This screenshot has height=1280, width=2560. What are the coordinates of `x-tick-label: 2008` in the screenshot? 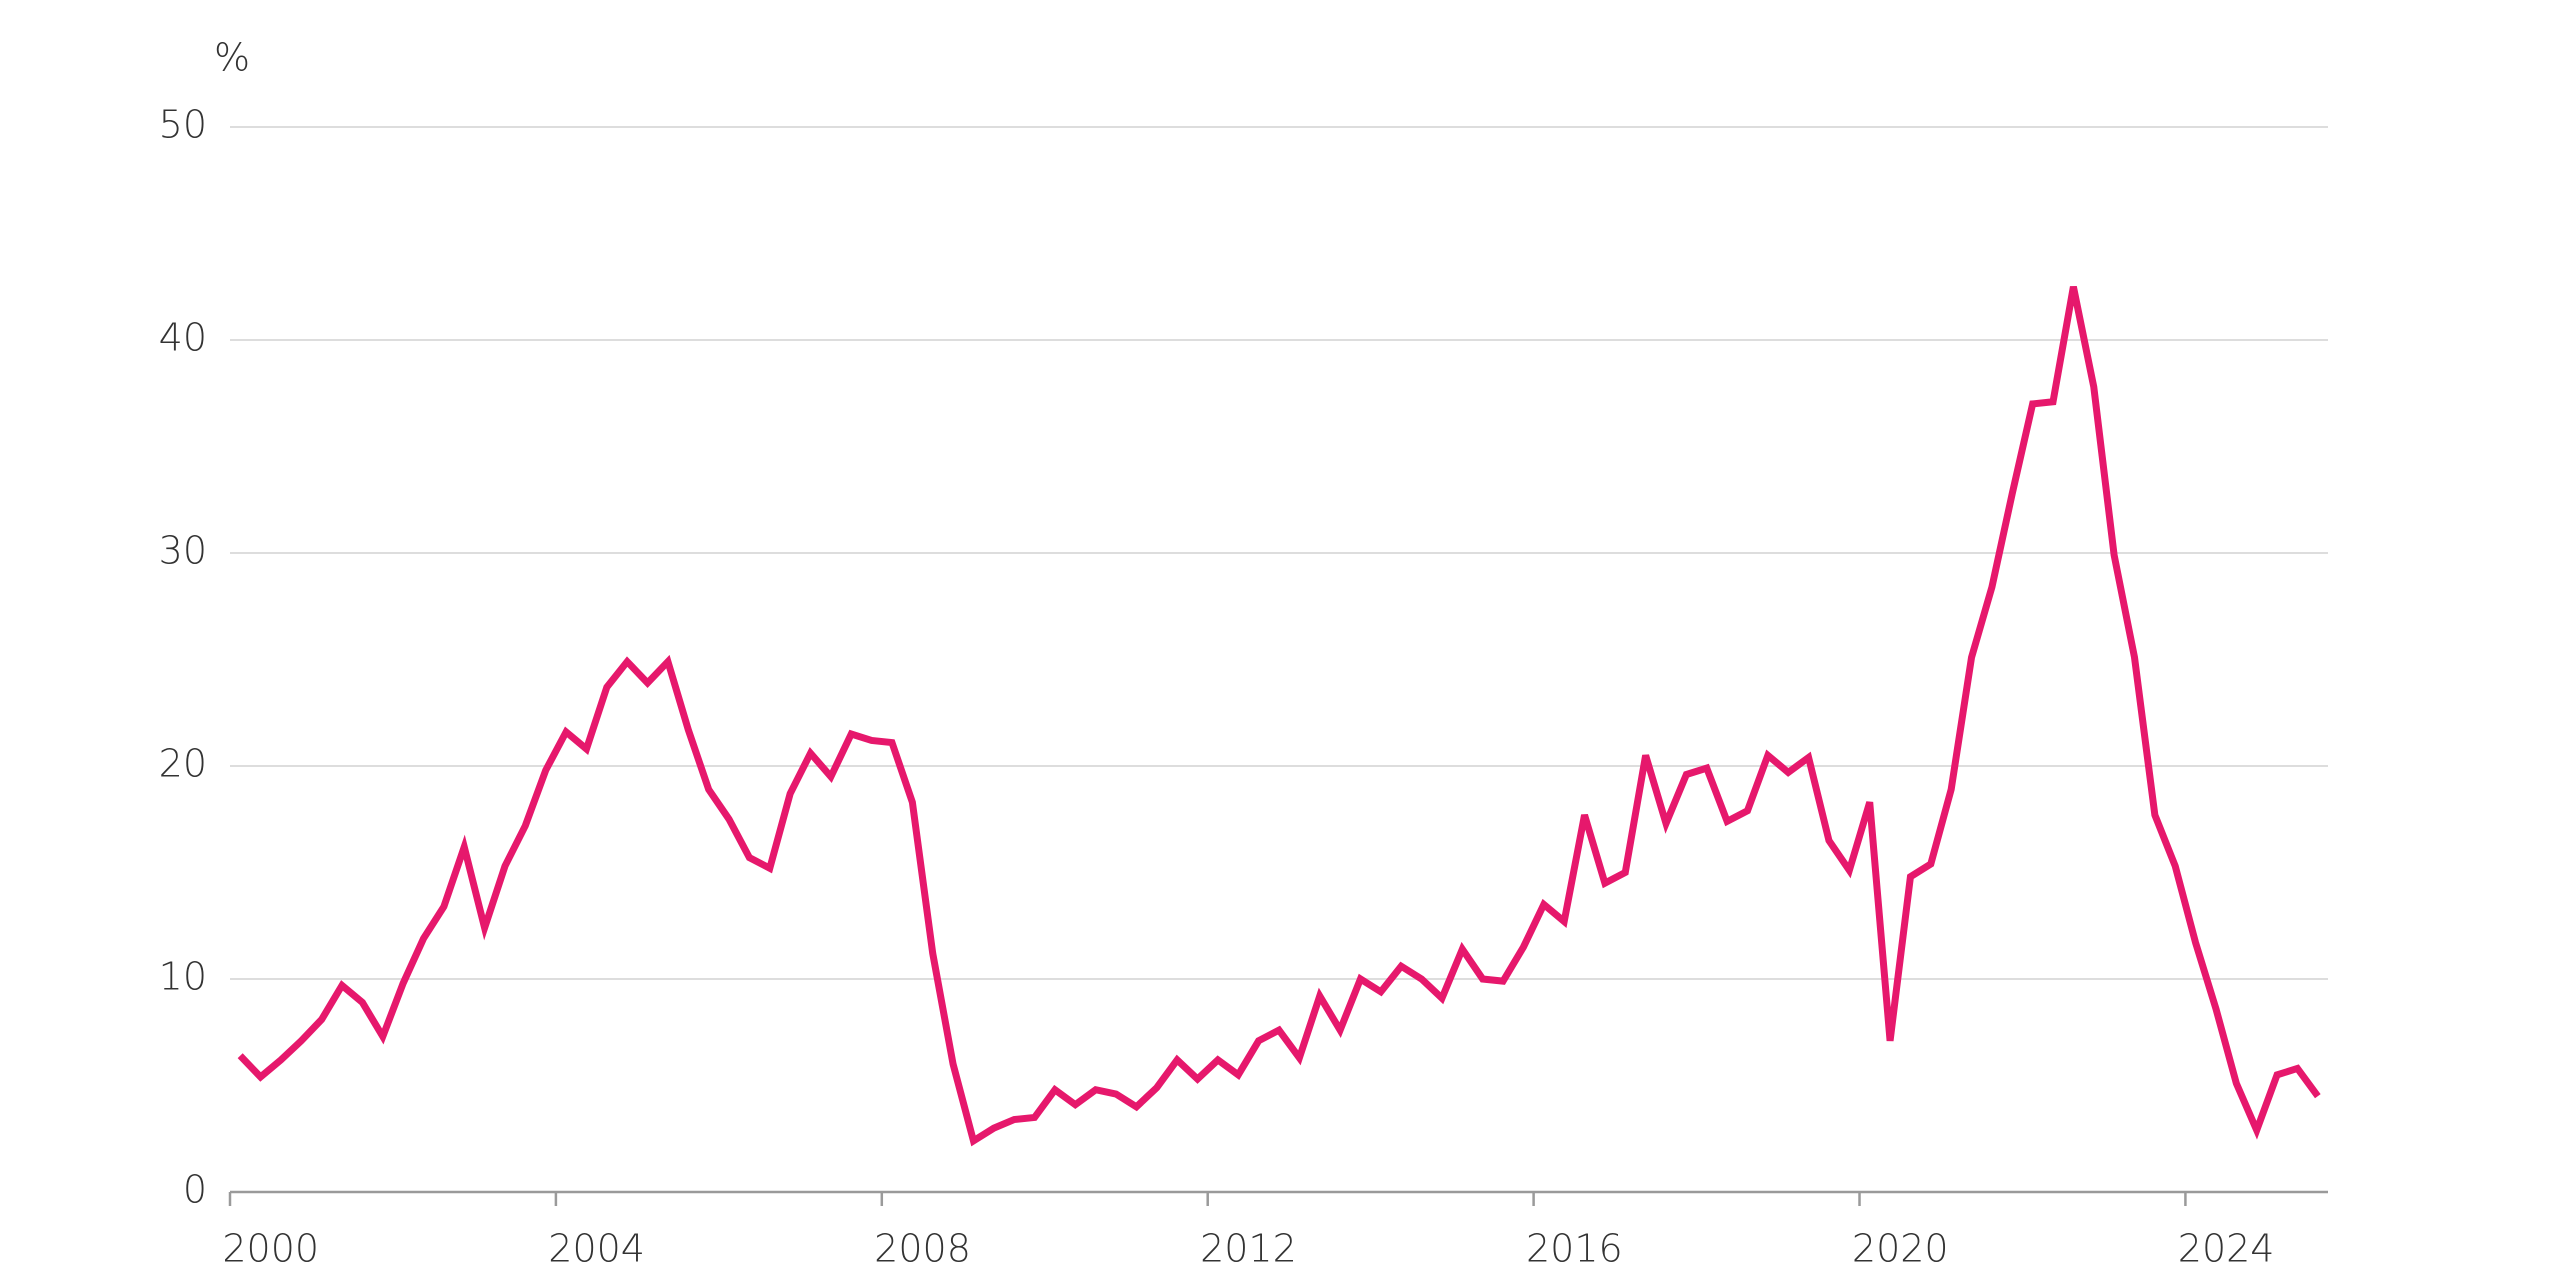 It's located at (922, 1249).